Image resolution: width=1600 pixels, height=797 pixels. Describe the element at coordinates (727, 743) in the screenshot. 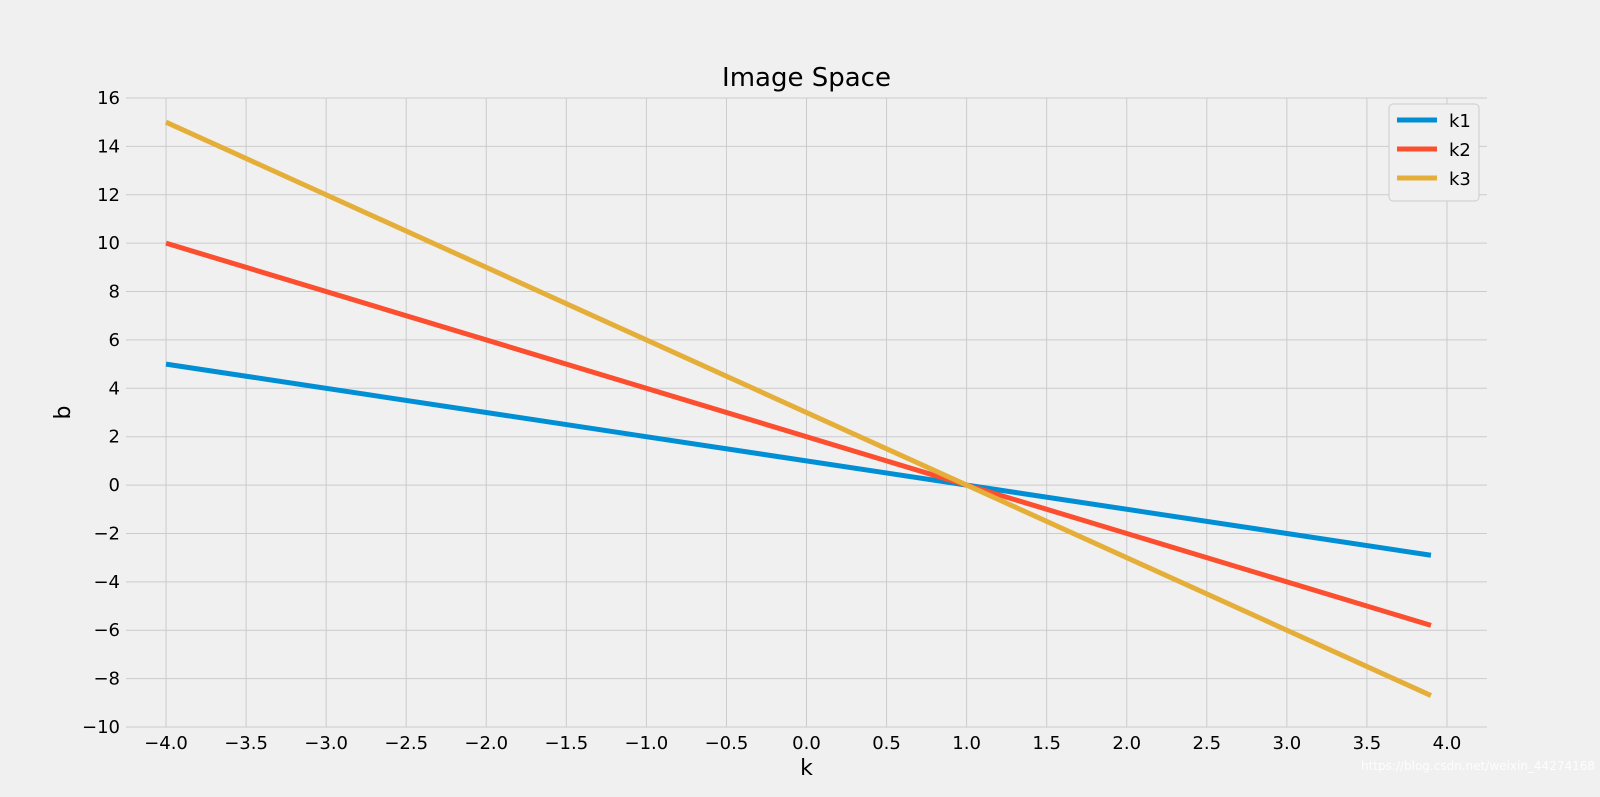

I see `x-tick-label: −0.5` at that location.